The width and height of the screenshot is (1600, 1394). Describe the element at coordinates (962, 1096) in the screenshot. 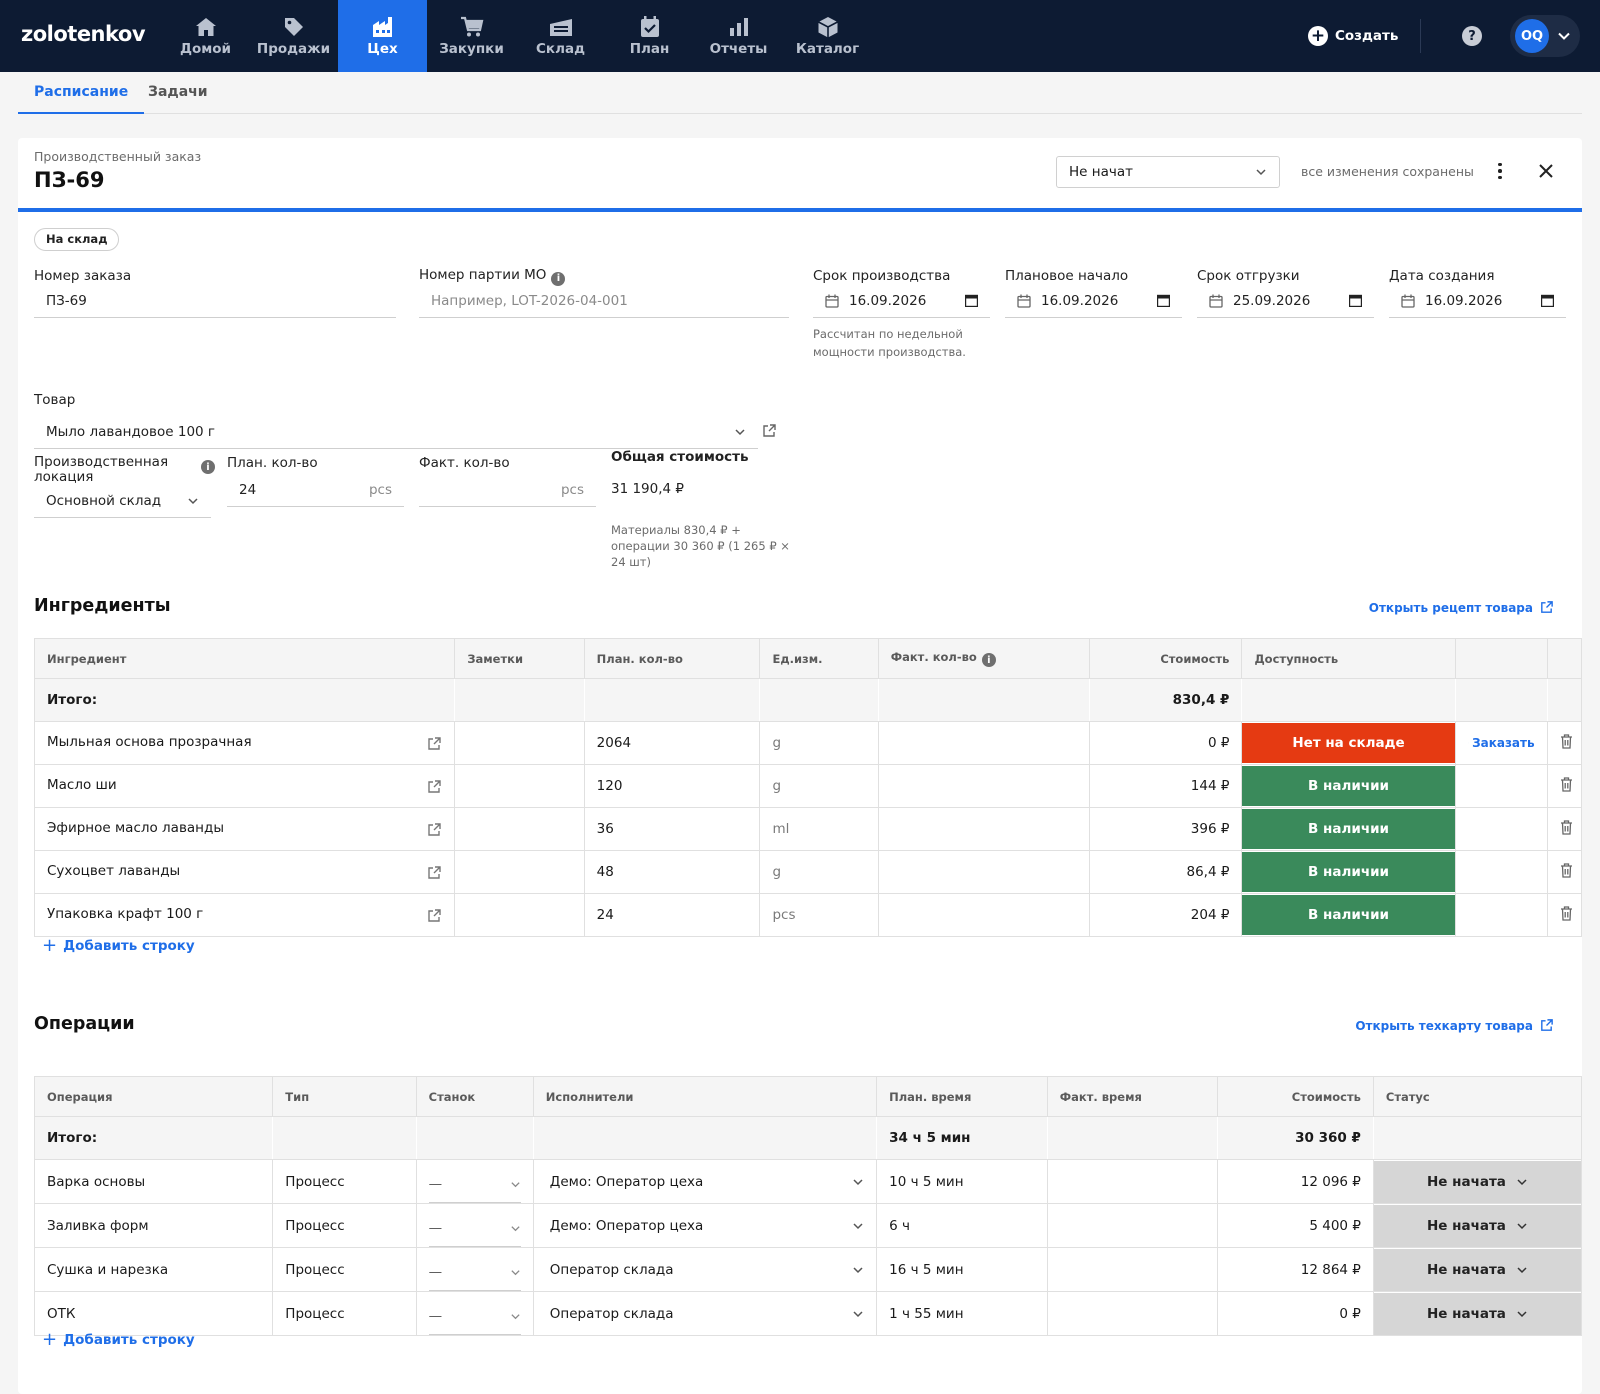

I see `column-header: План. время` at that location.